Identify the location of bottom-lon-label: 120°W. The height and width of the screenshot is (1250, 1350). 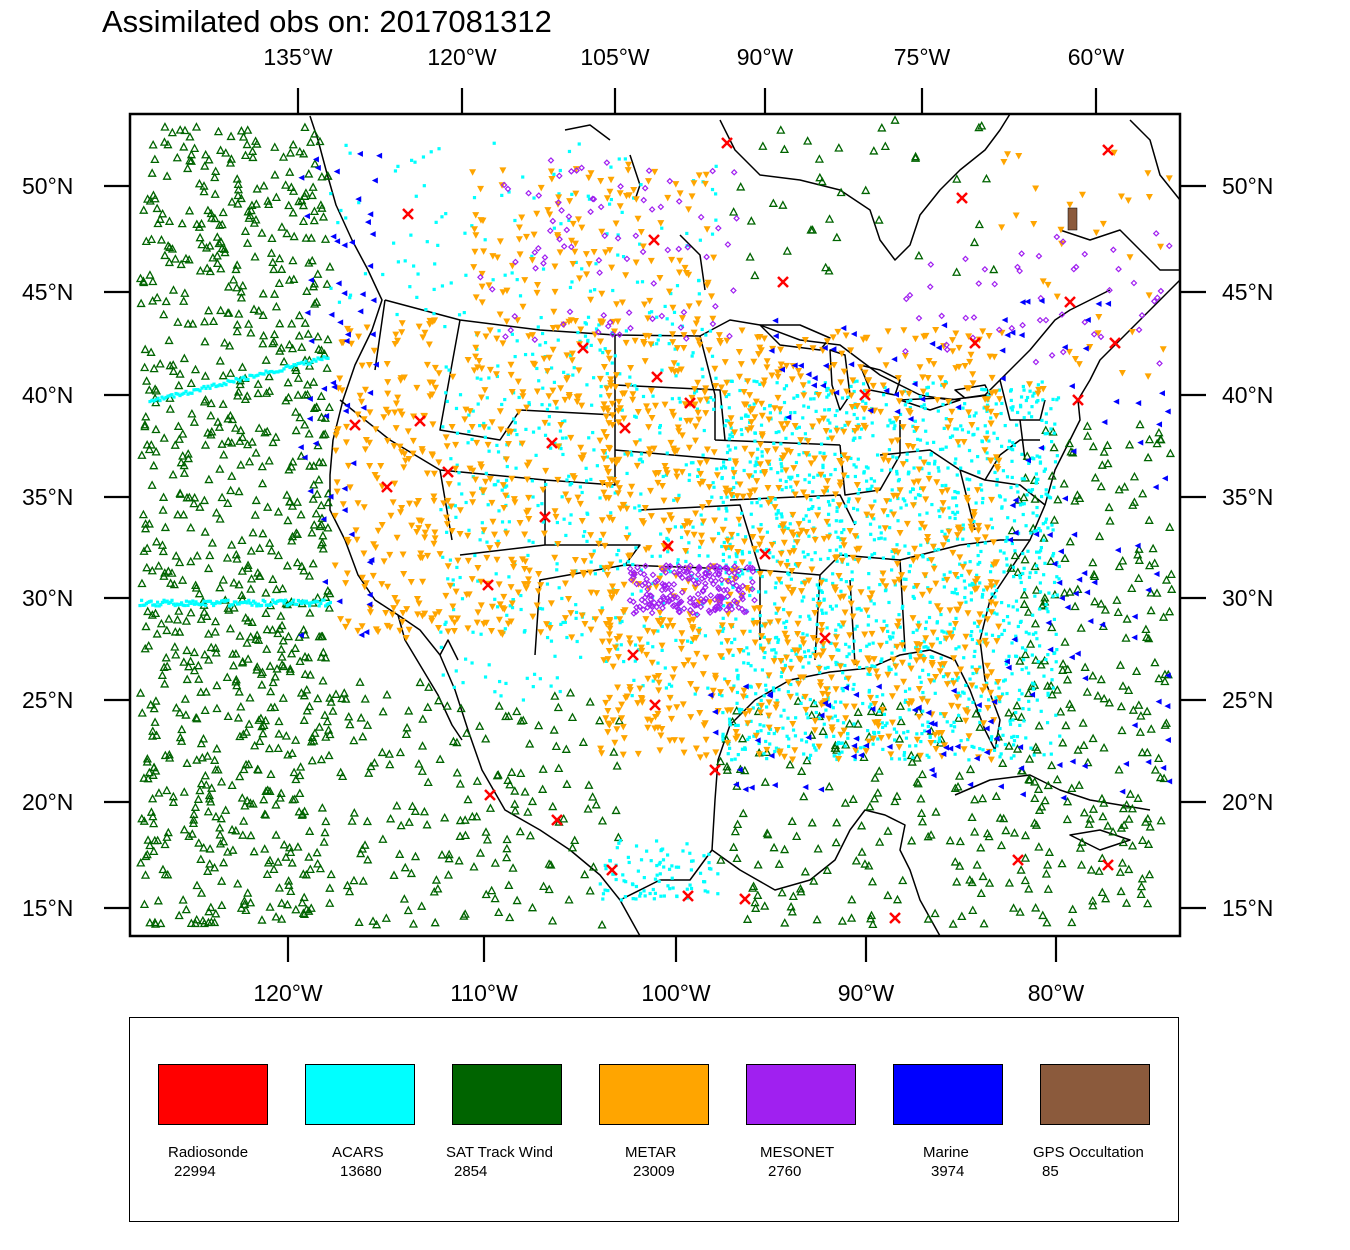
(288, 993).